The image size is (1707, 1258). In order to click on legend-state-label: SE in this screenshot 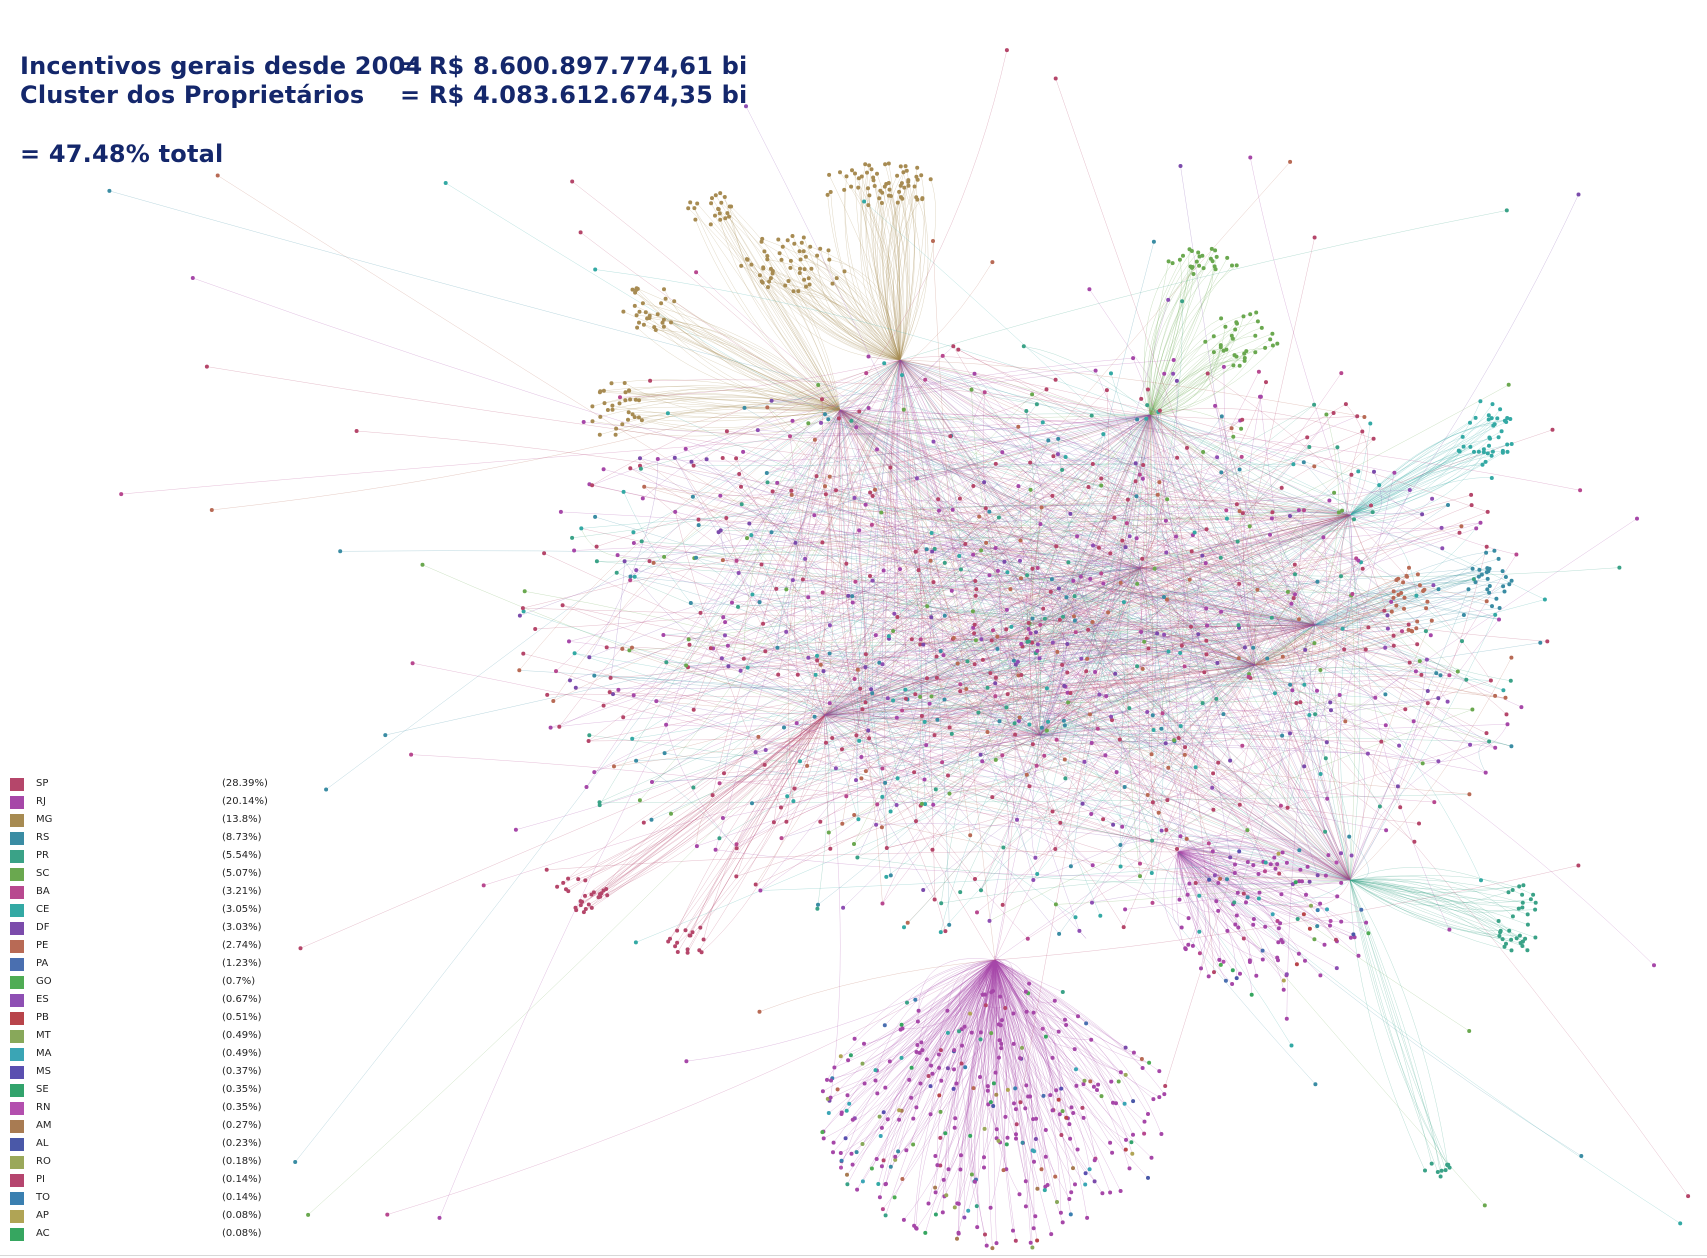, I will do `click(42, 1089)`.